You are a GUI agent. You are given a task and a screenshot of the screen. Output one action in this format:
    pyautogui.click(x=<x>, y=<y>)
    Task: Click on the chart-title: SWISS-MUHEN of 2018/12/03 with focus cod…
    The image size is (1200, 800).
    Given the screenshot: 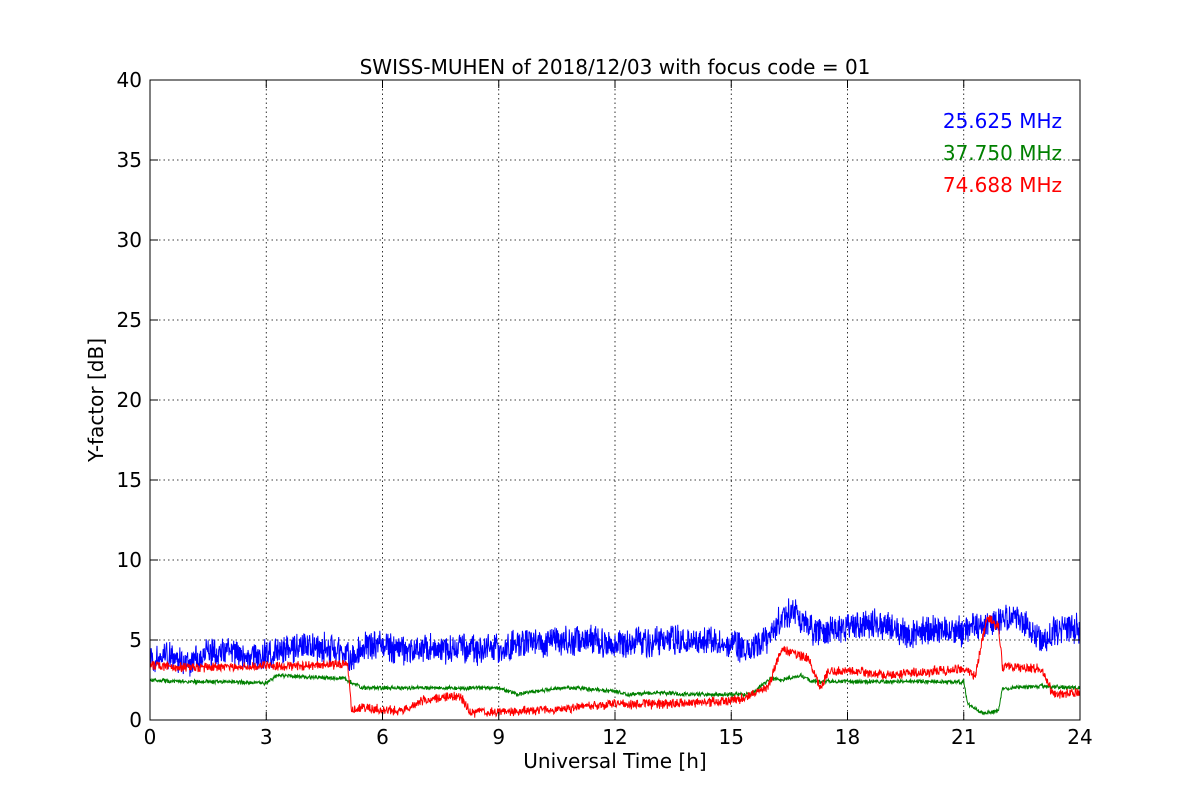 What is the action you would take?
    pyautogui.click(x=615, y=67)
    